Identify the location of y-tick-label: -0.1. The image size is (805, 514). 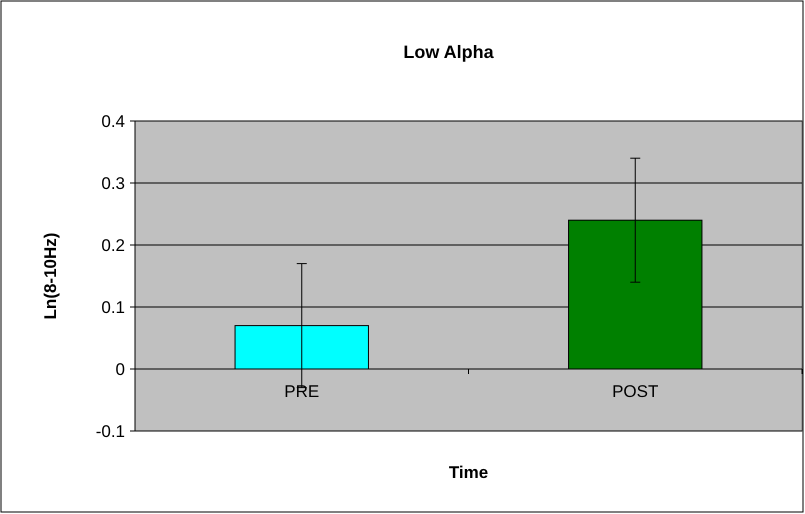
(110, 431).